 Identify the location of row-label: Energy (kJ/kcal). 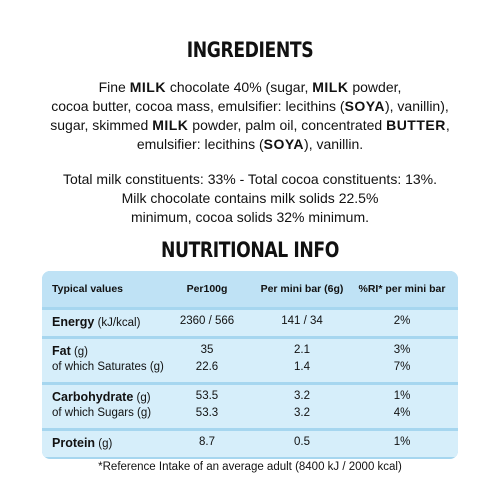
(96, 322).